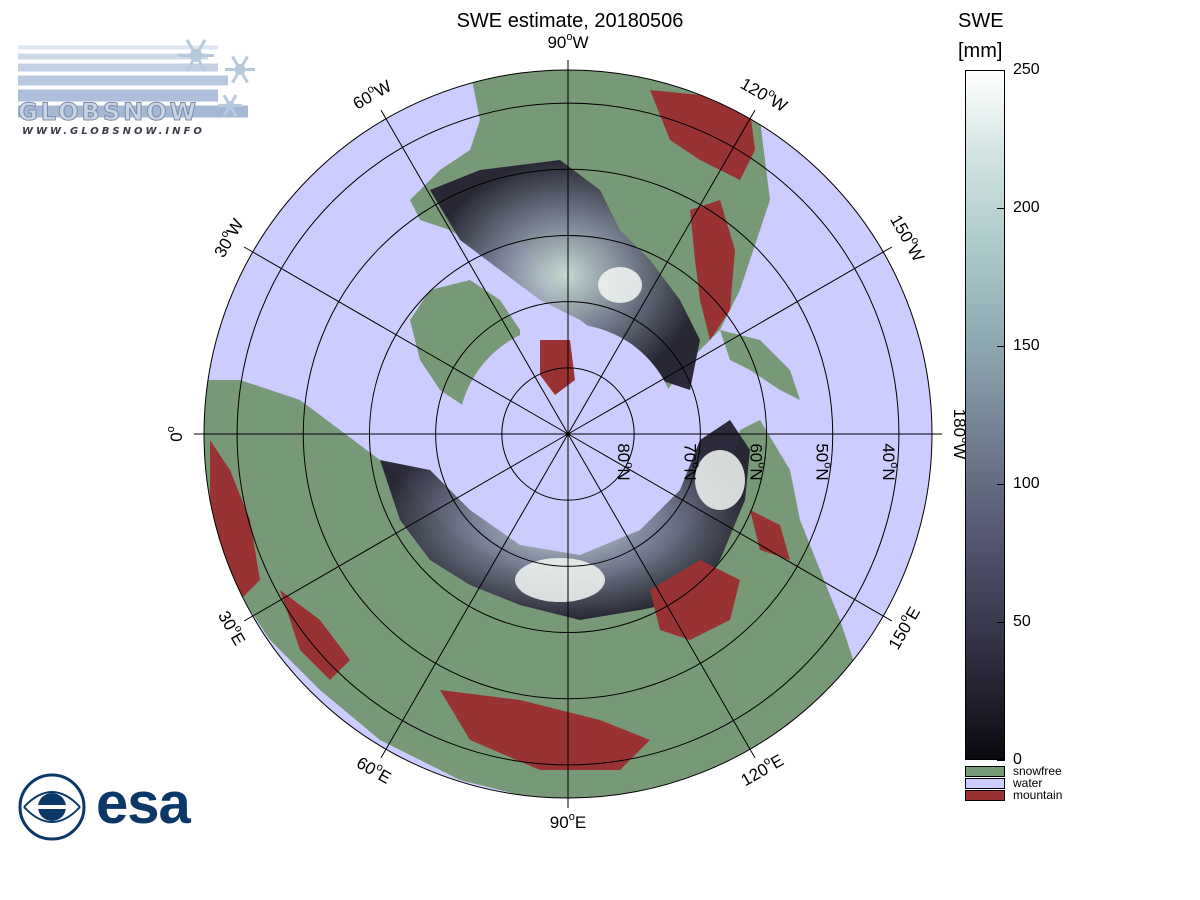 Image resolution: width=1200 pixels, height=900 pixels. Describe the element at coordinates (985, 415) in the screenshot. I see `swe-colorbar` at that location.